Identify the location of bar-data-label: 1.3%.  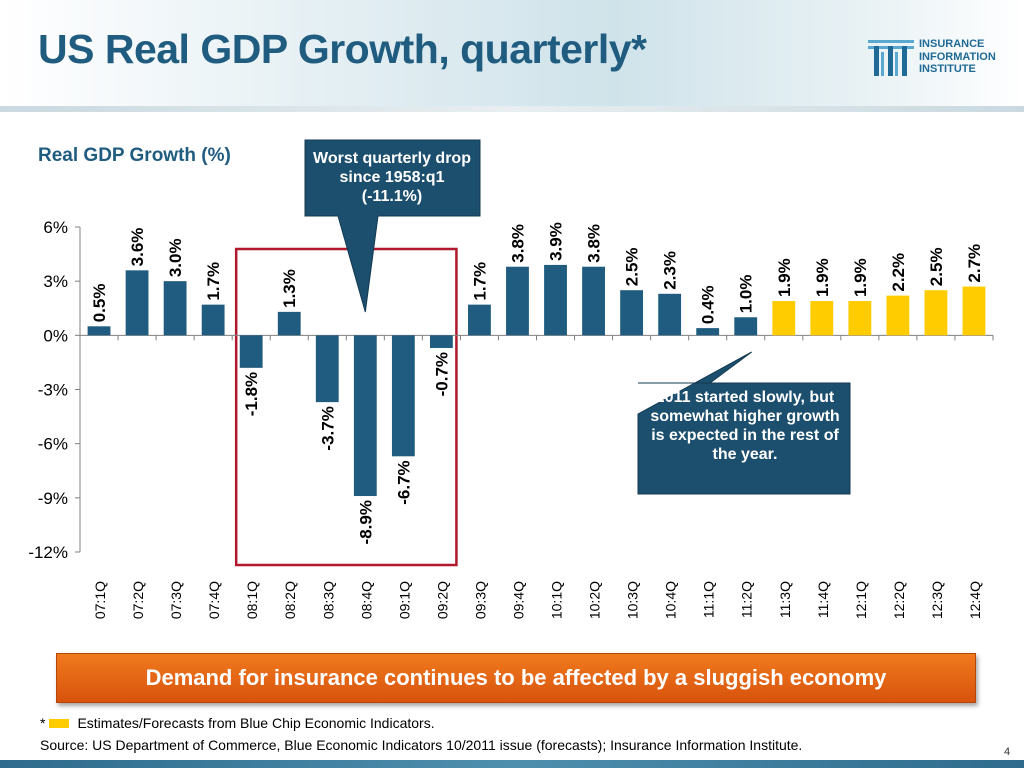
(289, 288).